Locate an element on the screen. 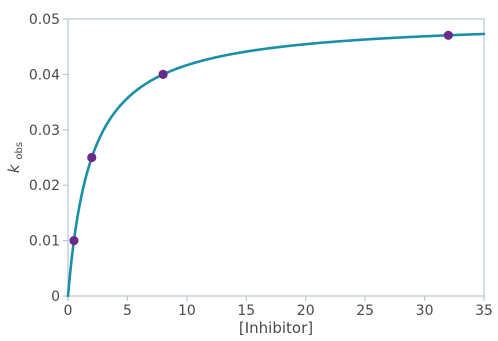  x-tick-label: 25 is located at coordinates (365, 311).